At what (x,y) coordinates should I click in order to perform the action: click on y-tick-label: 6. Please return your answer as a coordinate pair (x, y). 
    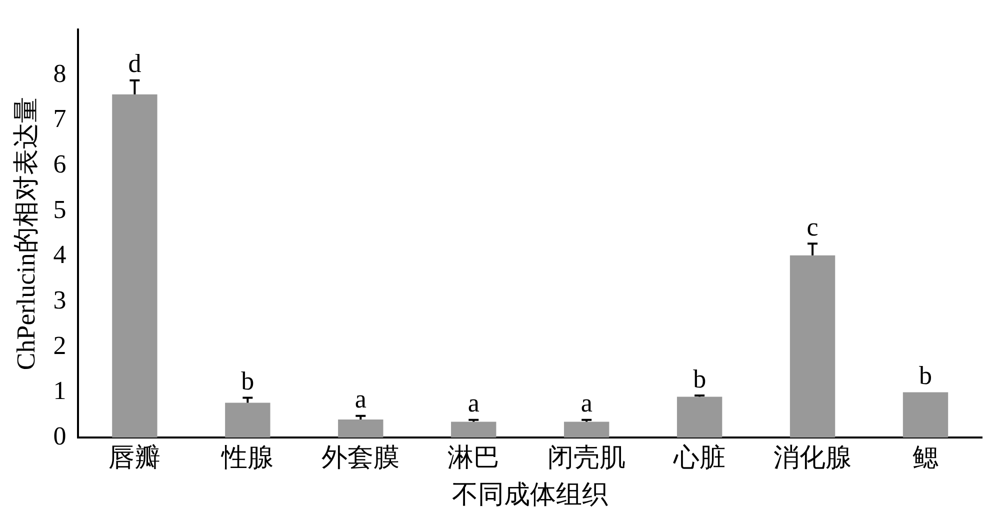
    Looking at the image, I should click on (59, 163).